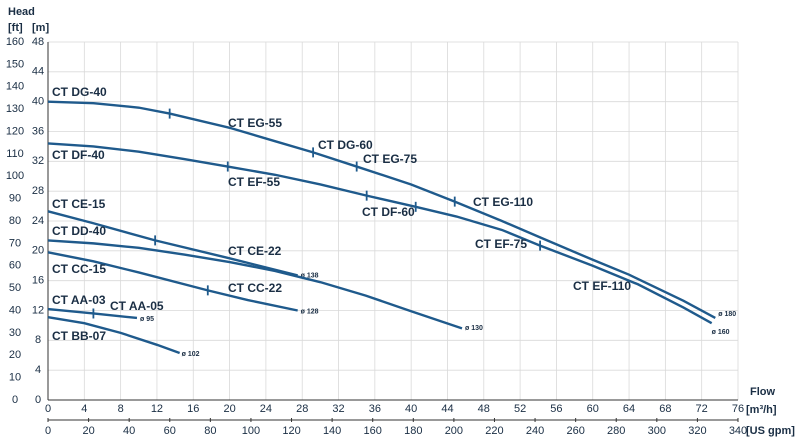 This screenshot has height=447, width=800. I want to click on y-tick-label: 16, so click(38, 281).